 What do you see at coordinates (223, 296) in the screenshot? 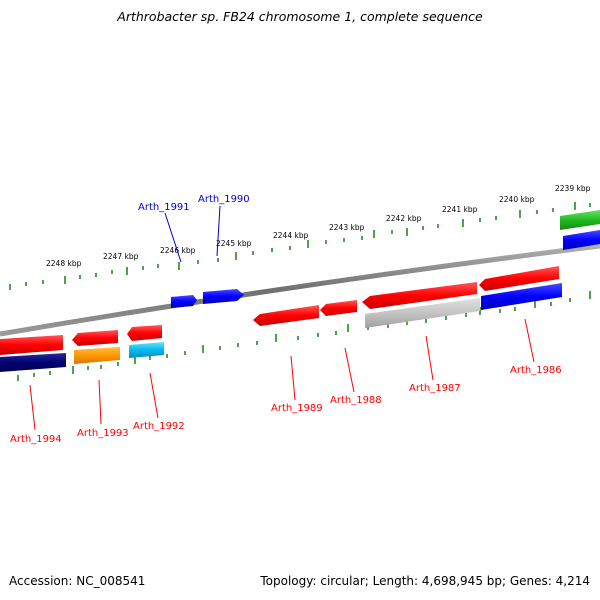
I see `gene-arrow-arth-1990` at bounding box center [223, 296].